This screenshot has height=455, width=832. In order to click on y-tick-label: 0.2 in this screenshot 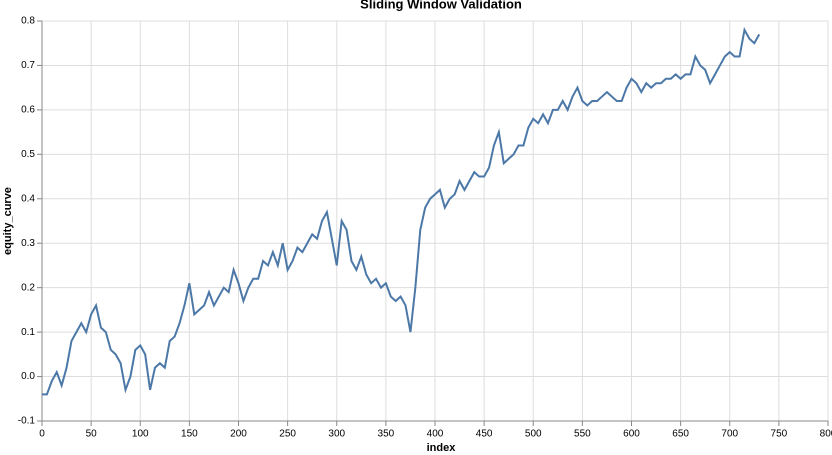, I will do `click(28, 287)`.